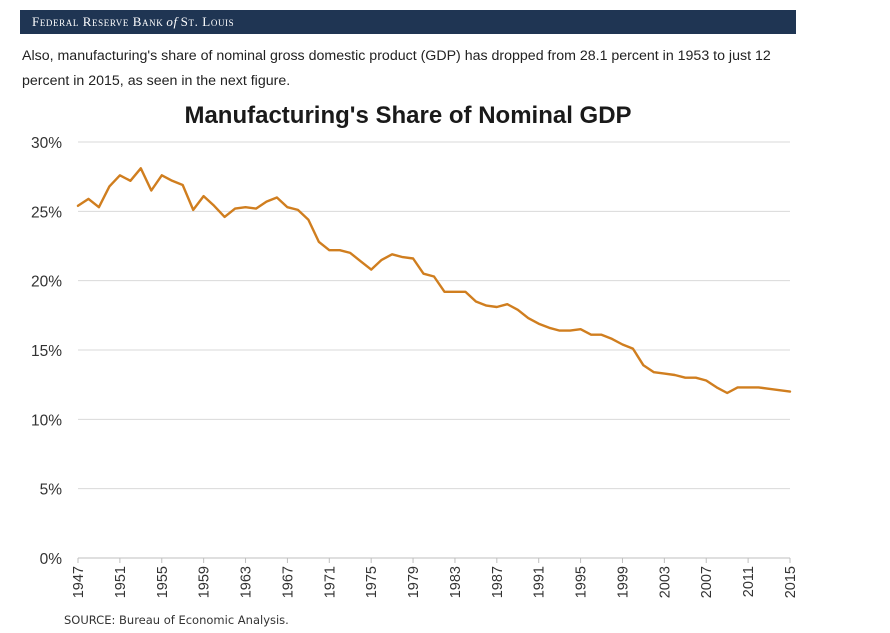 The image size is (890, 633). Describe the element at coordinates (498, 582) in the screenshot. I see `x-tick-label: 1987` at that location.